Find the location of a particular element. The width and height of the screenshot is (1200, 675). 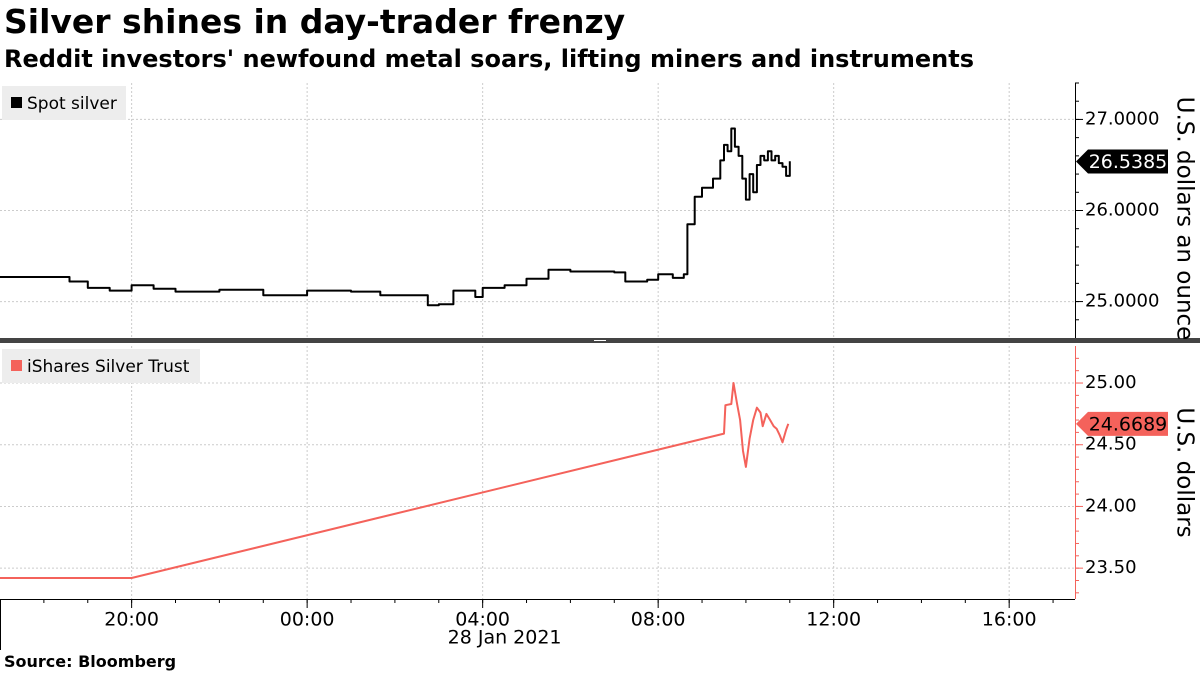

chart-title: Silver shines in day-trader frenzy is located at coordinates (315, 21).